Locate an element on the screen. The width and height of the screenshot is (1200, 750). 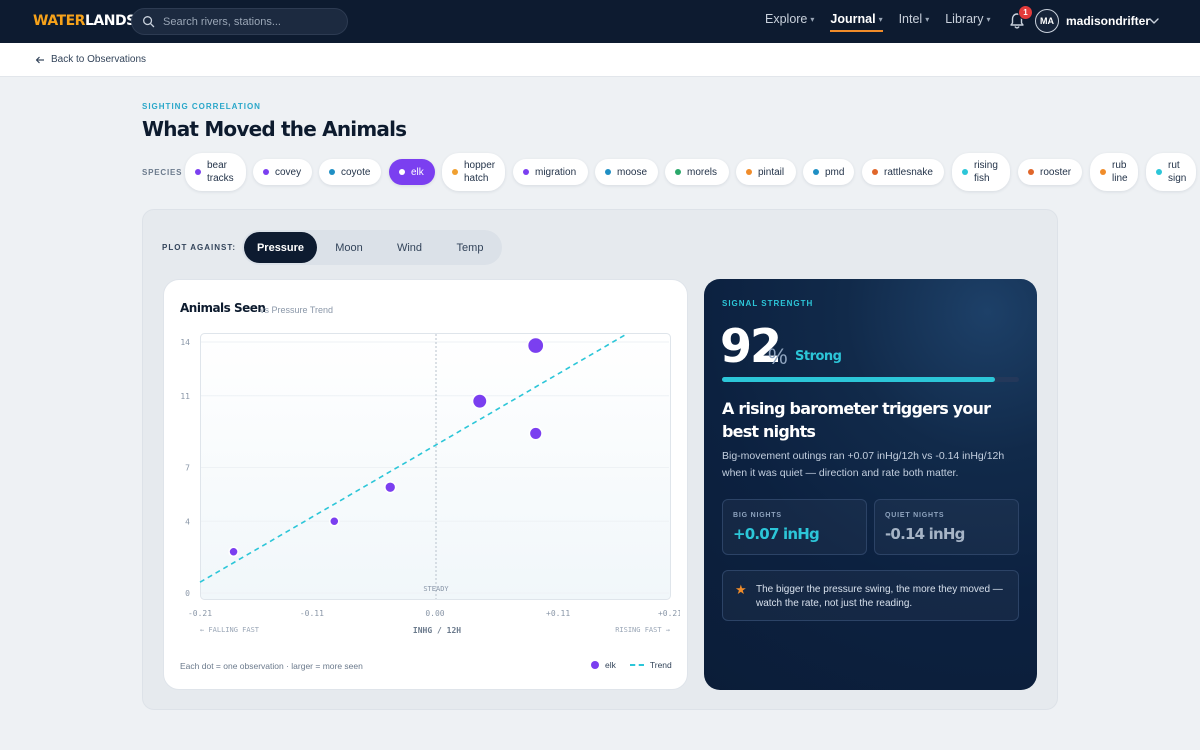
chip-label: covey is located at coordinates (288, 172).